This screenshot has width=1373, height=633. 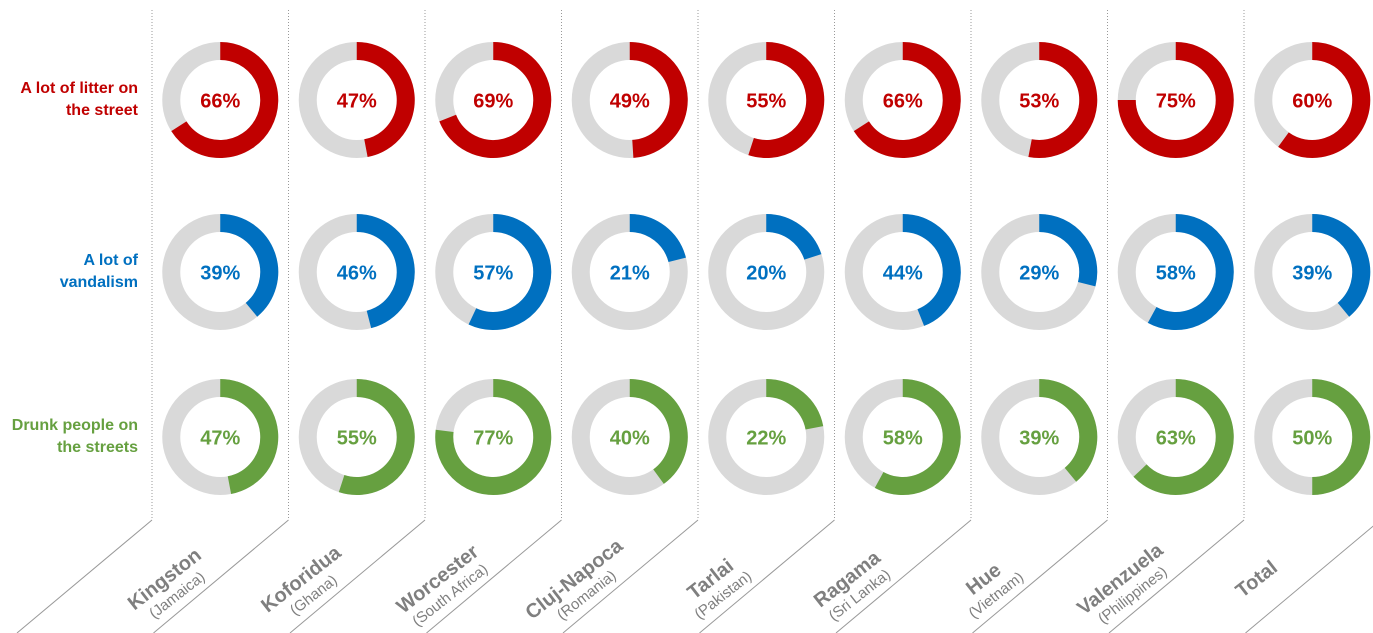 What do you see at coordinates (630, 273) in the screenshot?
I see `value-label: 21%` at bounding box center [630, 273].